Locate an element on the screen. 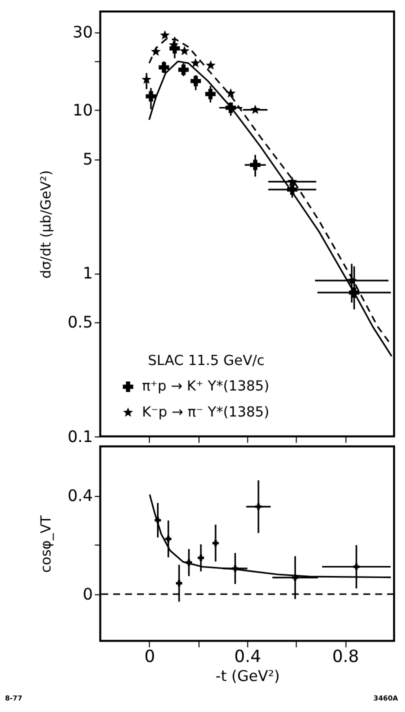 Image resolution: width=405 pixels, height=712 pixels. y-tick-label: 0.5 is located at coordinates (80, 322).